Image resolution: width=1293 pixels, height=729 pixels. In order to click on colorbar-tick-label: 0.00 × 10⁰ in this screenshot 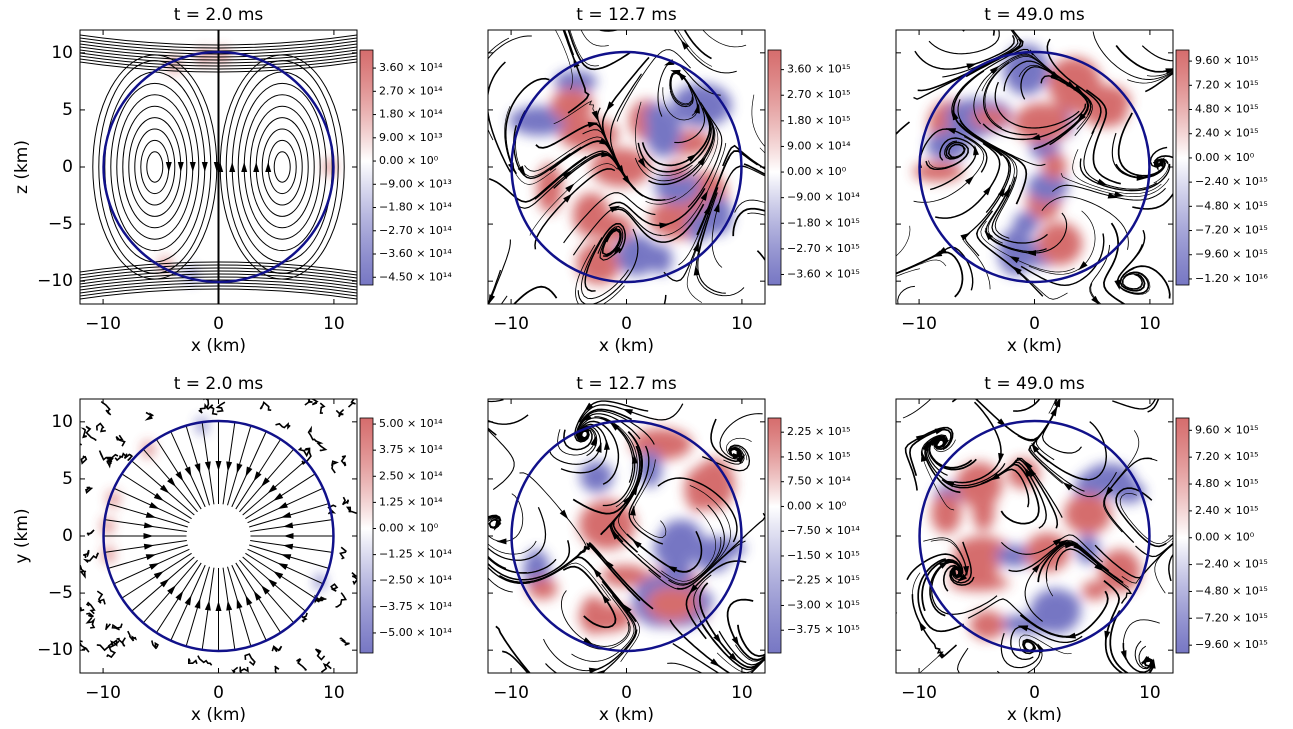, I will do `click(817, 171)`.